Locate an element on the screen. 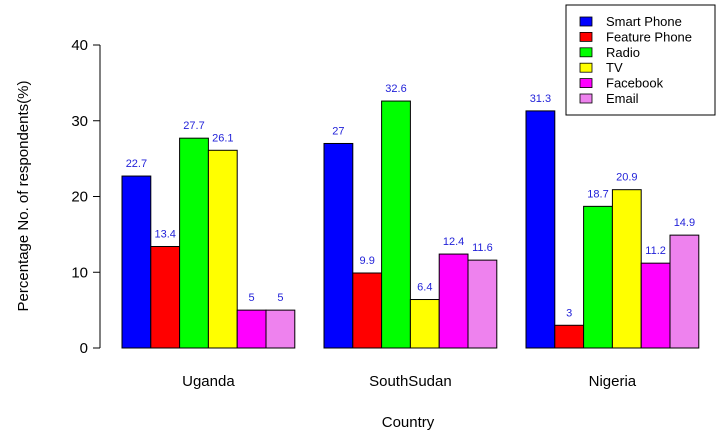  data-label: 13.4 is located at coordinates (164, 234).